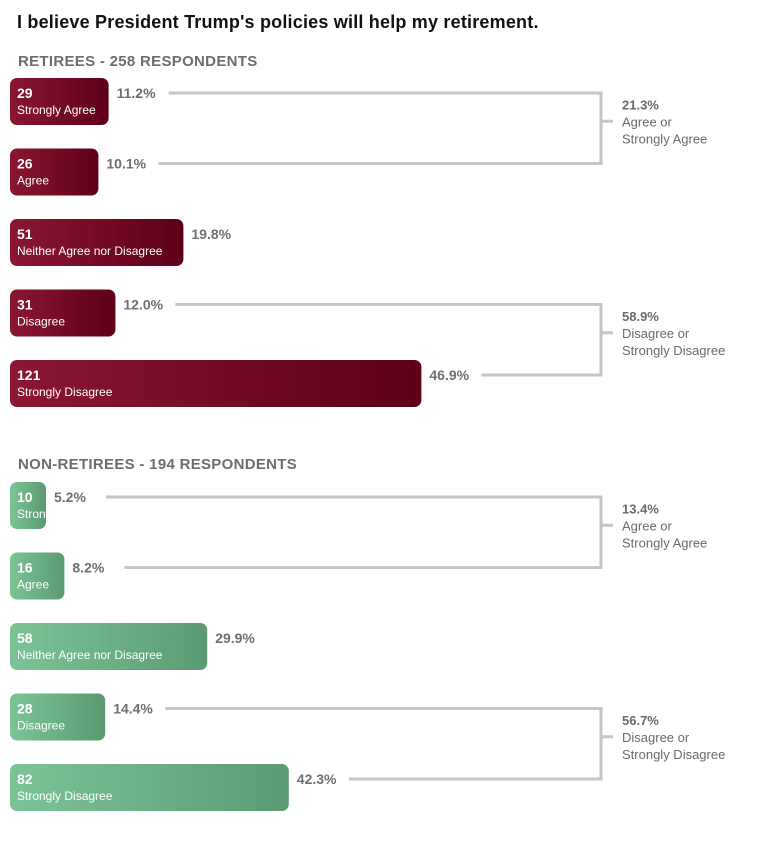 This screenshot has height=844, width=757. I want to click on percent-label: 8.2%, so click(88, 568).